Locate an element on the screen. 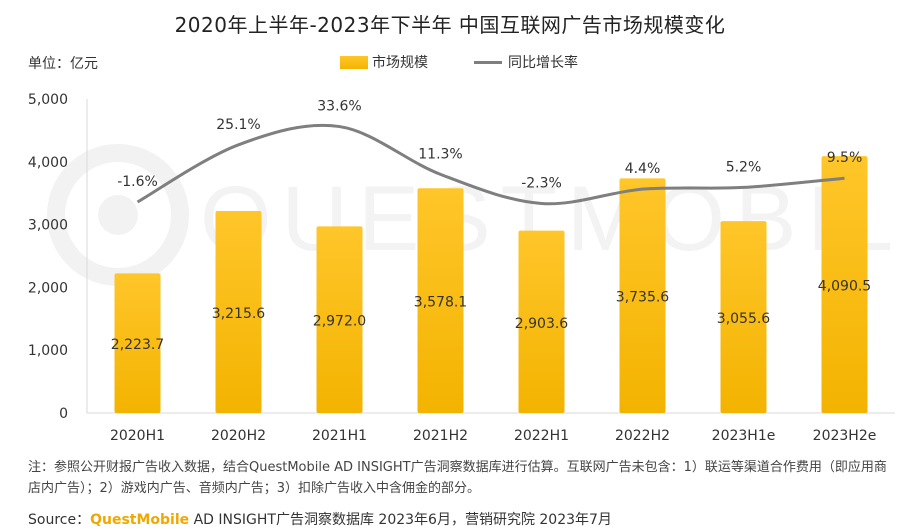 The width and height of the screenshot is (900, 529). legend-bar-label: 市场规模 is located at coordinates (400, 63).